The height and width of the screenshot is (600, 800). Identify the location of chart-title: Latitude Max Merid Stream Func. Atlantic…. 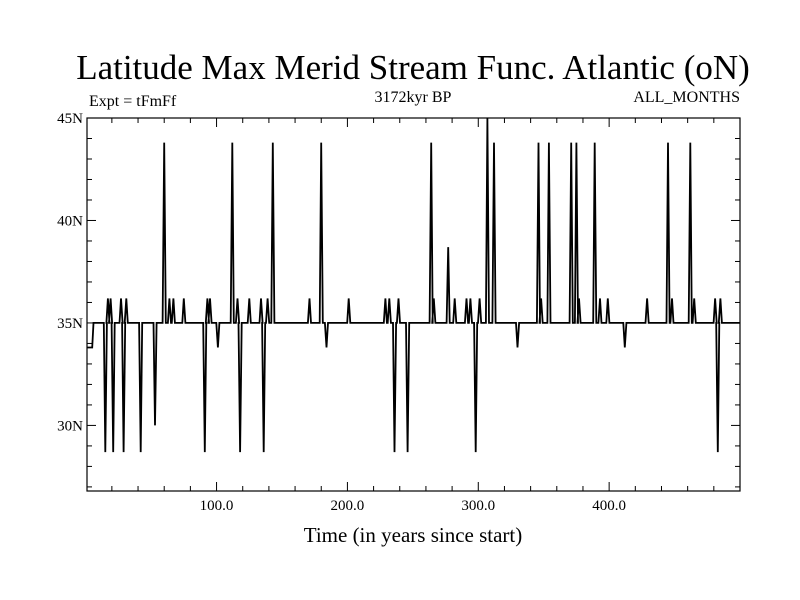
(413, 67).